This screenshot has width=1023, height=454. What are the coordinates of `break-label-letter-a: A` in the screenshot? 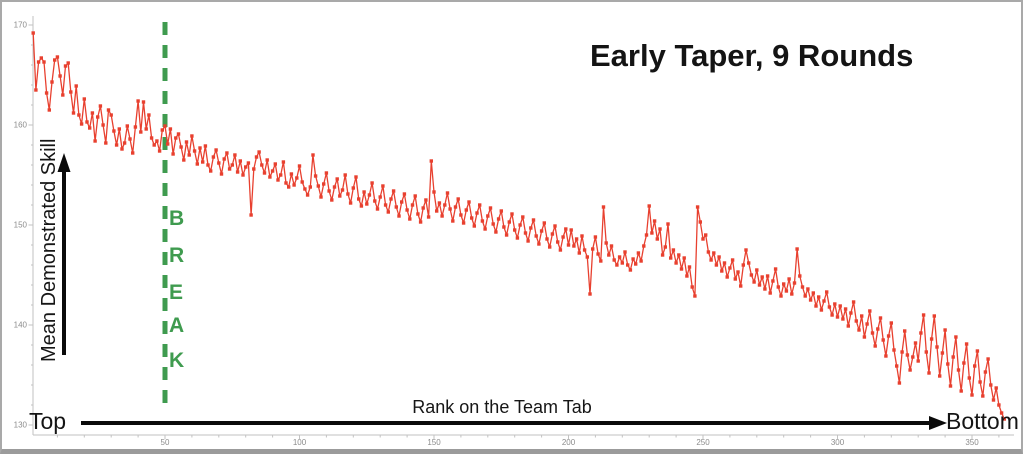 It's located at (177, 325).